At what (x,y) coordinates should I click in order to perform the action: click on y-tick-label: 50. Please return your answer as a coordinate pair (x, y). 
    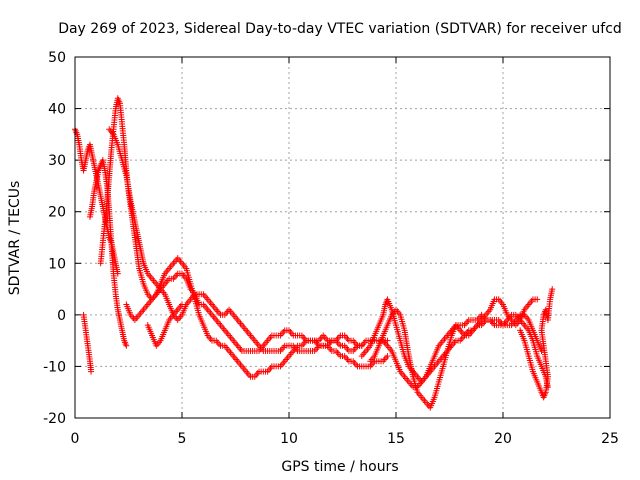
    Looking at the image, I should click on (57, 58).